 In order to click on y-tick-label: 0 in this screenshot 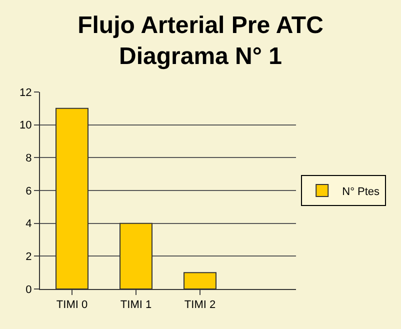, I will do `click(29, 290)`.